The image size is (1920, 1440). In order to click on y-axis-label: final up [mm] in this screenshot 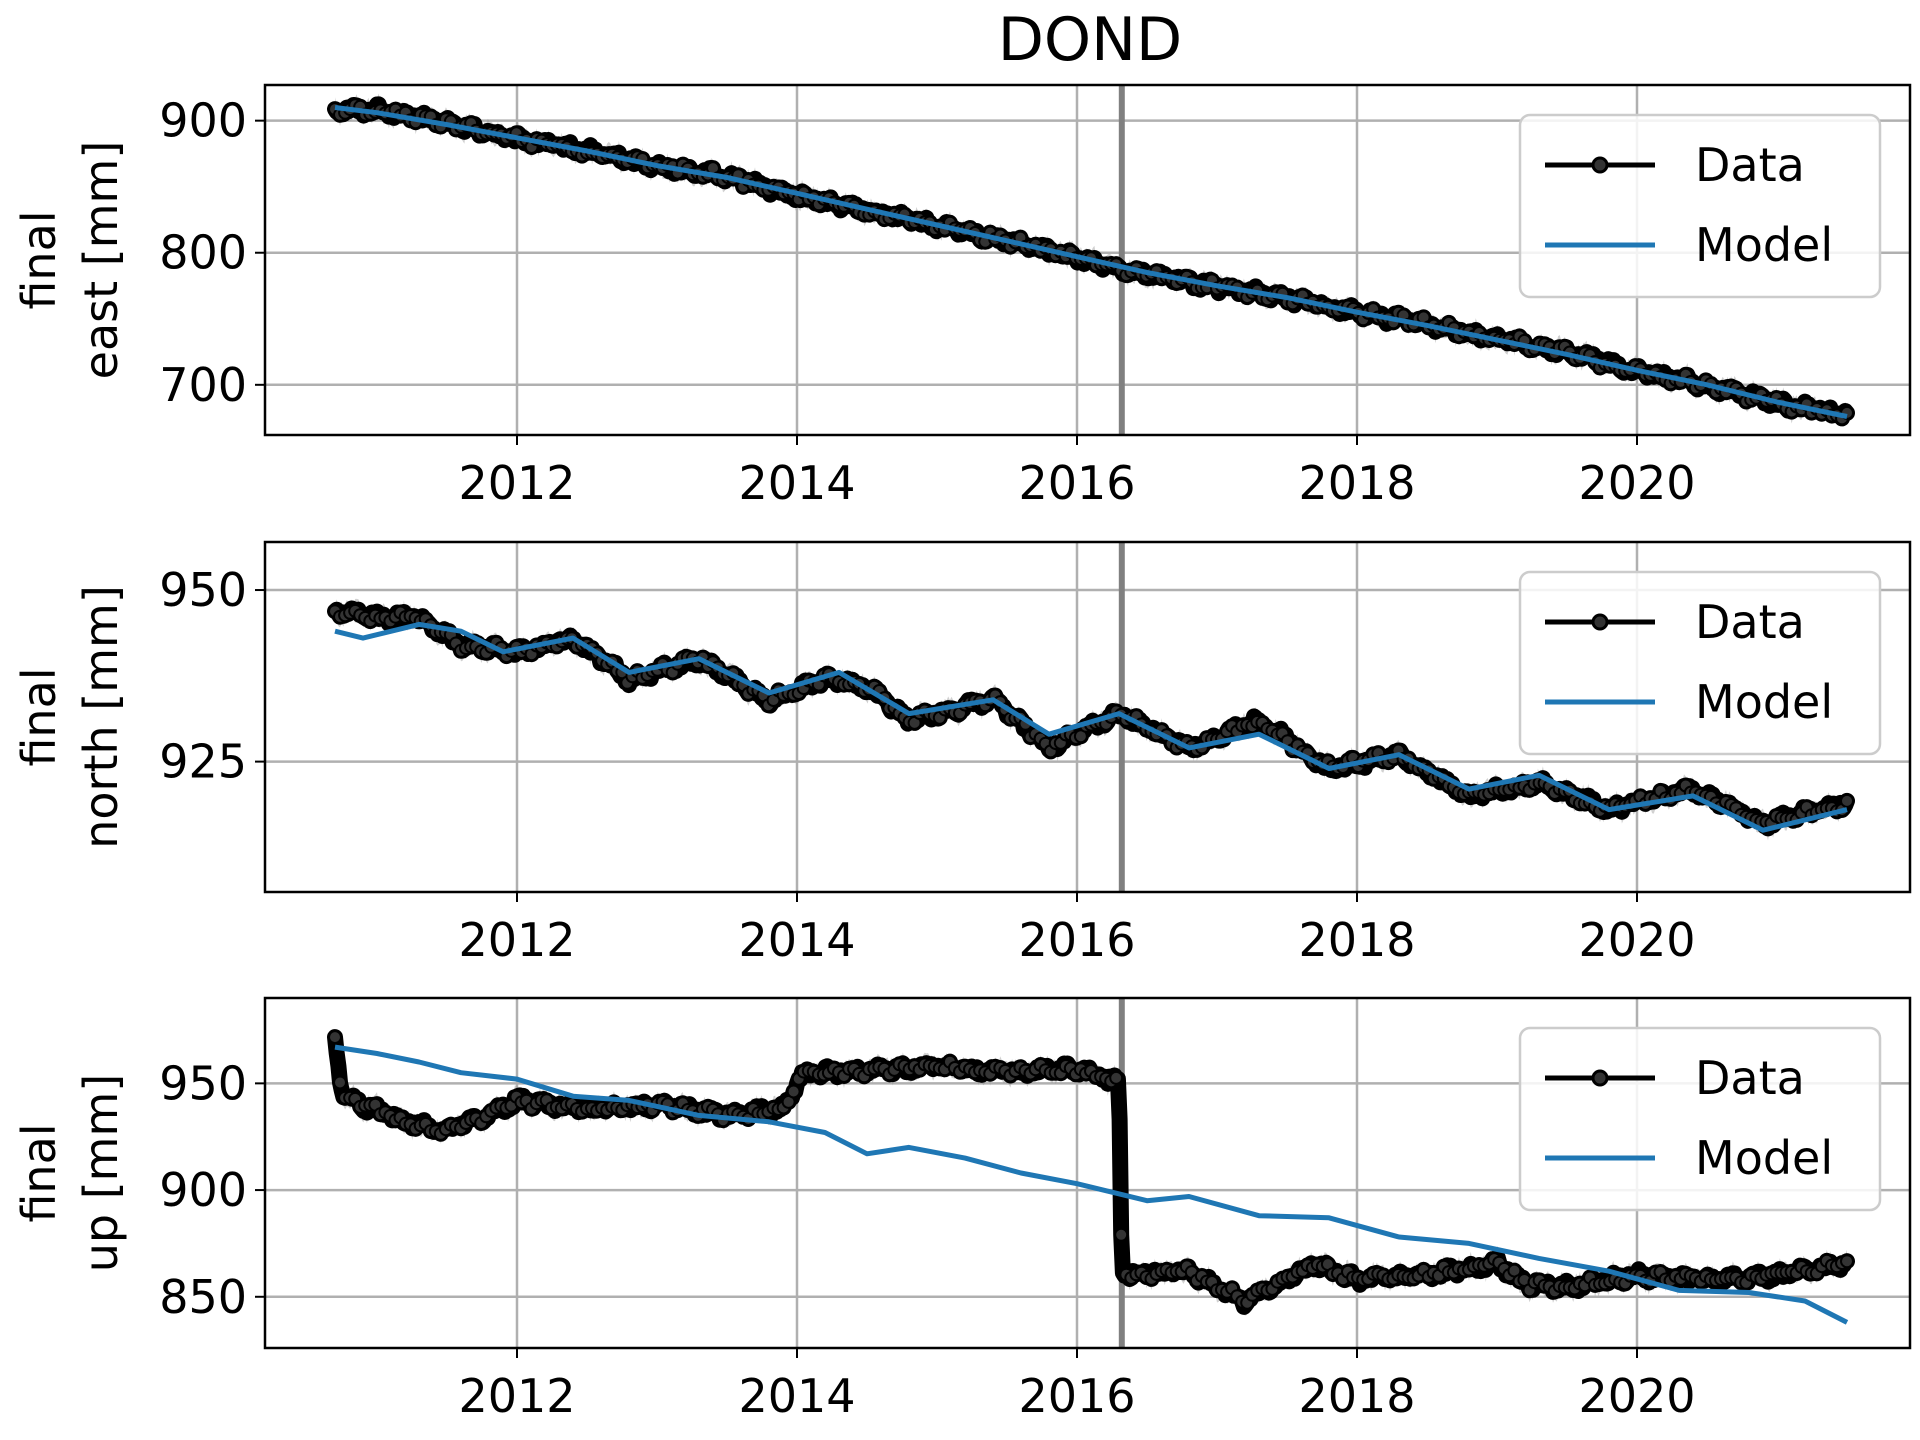, I will do `click(70, 1173)`.